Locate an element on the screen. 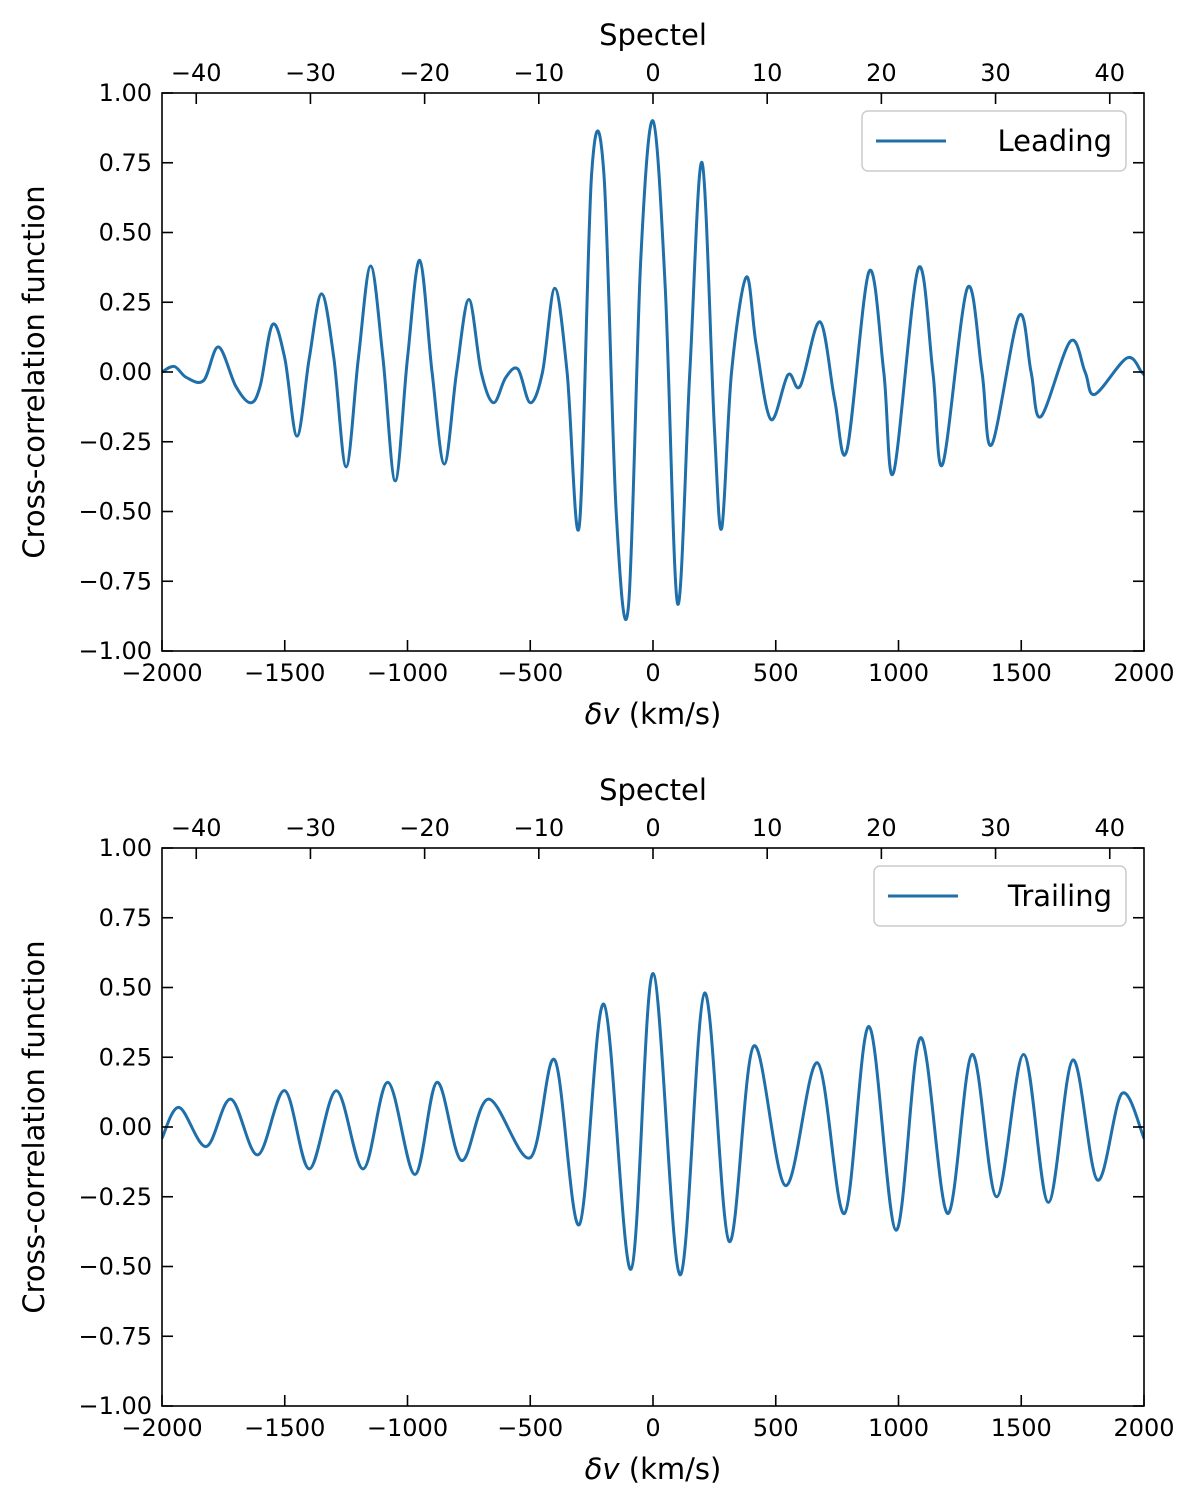 The height and width of the screenshot is (1505, 1200). legend-label: Trailing is located at coordinates (1059, 896).